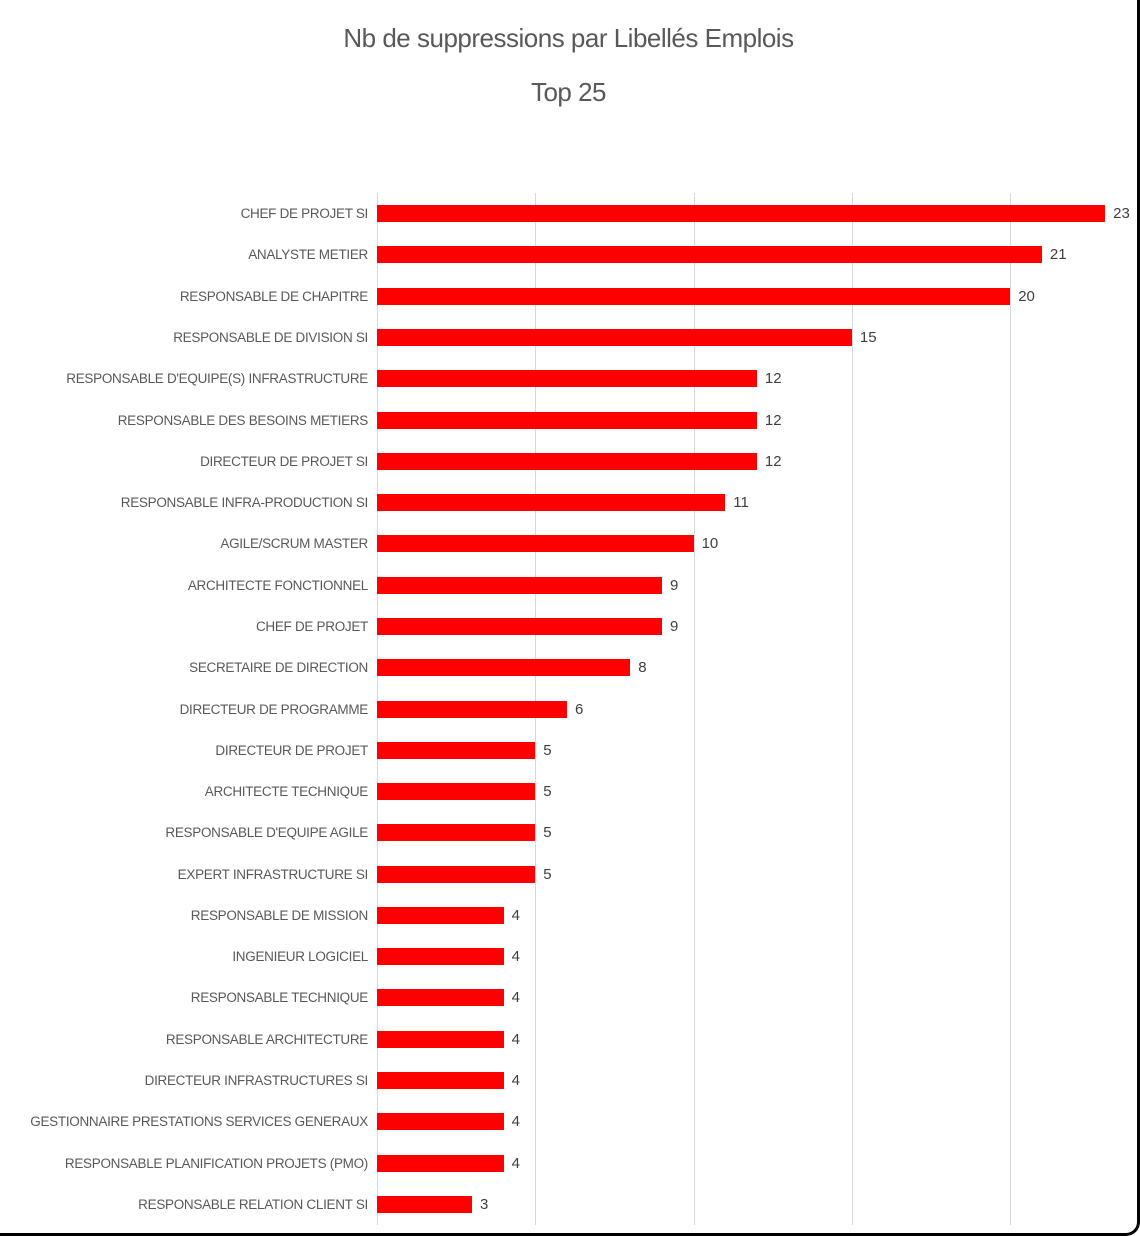 The height and width of the screenshot is (1236, 1140). Describe the element at coordinates (1121, 214) in the screenshot. I see `value-label: 23` at that location.